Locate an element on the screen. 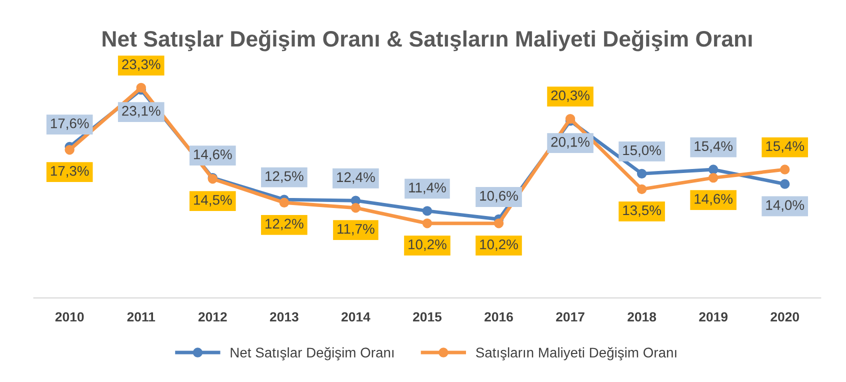  data-label: 11,7% is located at coordinates (356, 230).